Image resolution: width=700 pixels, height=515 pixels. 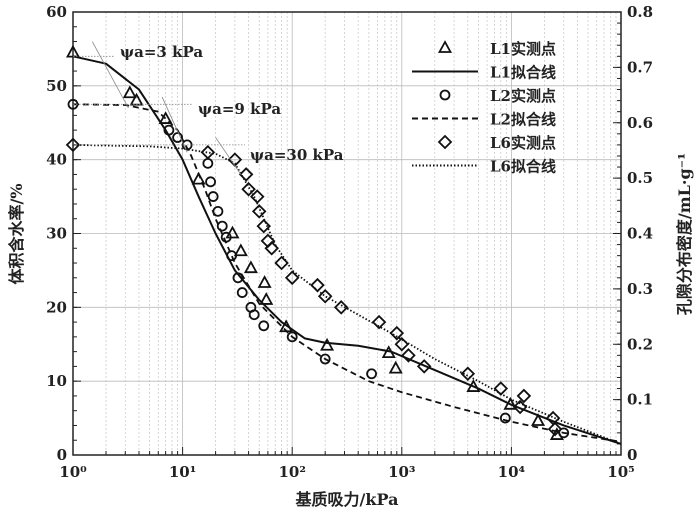 What do you see at coordinates (484, 108) in the screenshot?
I see `legend: L1实测点 L1拟合线 L2实测点 L2拟合线 L6实测点 L6拟合线` at bounding box center [484, 108].